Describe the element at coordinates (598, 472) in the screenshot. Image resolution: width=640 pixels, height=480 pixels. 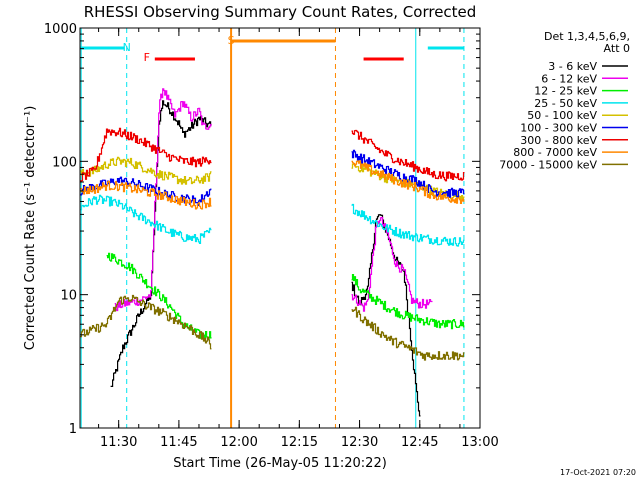
I see `generation-timestamp: 17-Oct-2021 07:20` at that location.